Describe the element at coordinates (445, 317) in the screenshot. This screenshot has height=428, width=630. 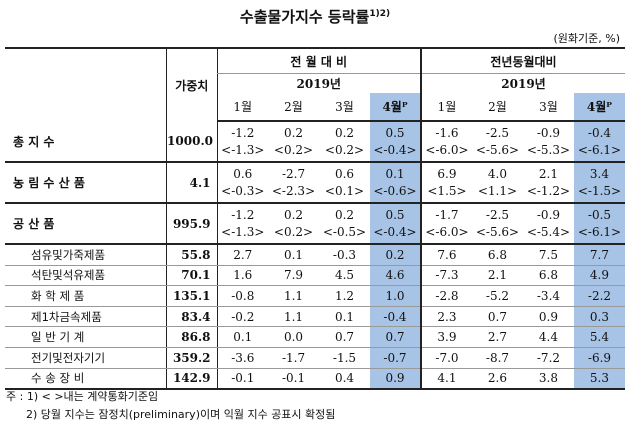
I see `yoy-value: 2.3` at that location.